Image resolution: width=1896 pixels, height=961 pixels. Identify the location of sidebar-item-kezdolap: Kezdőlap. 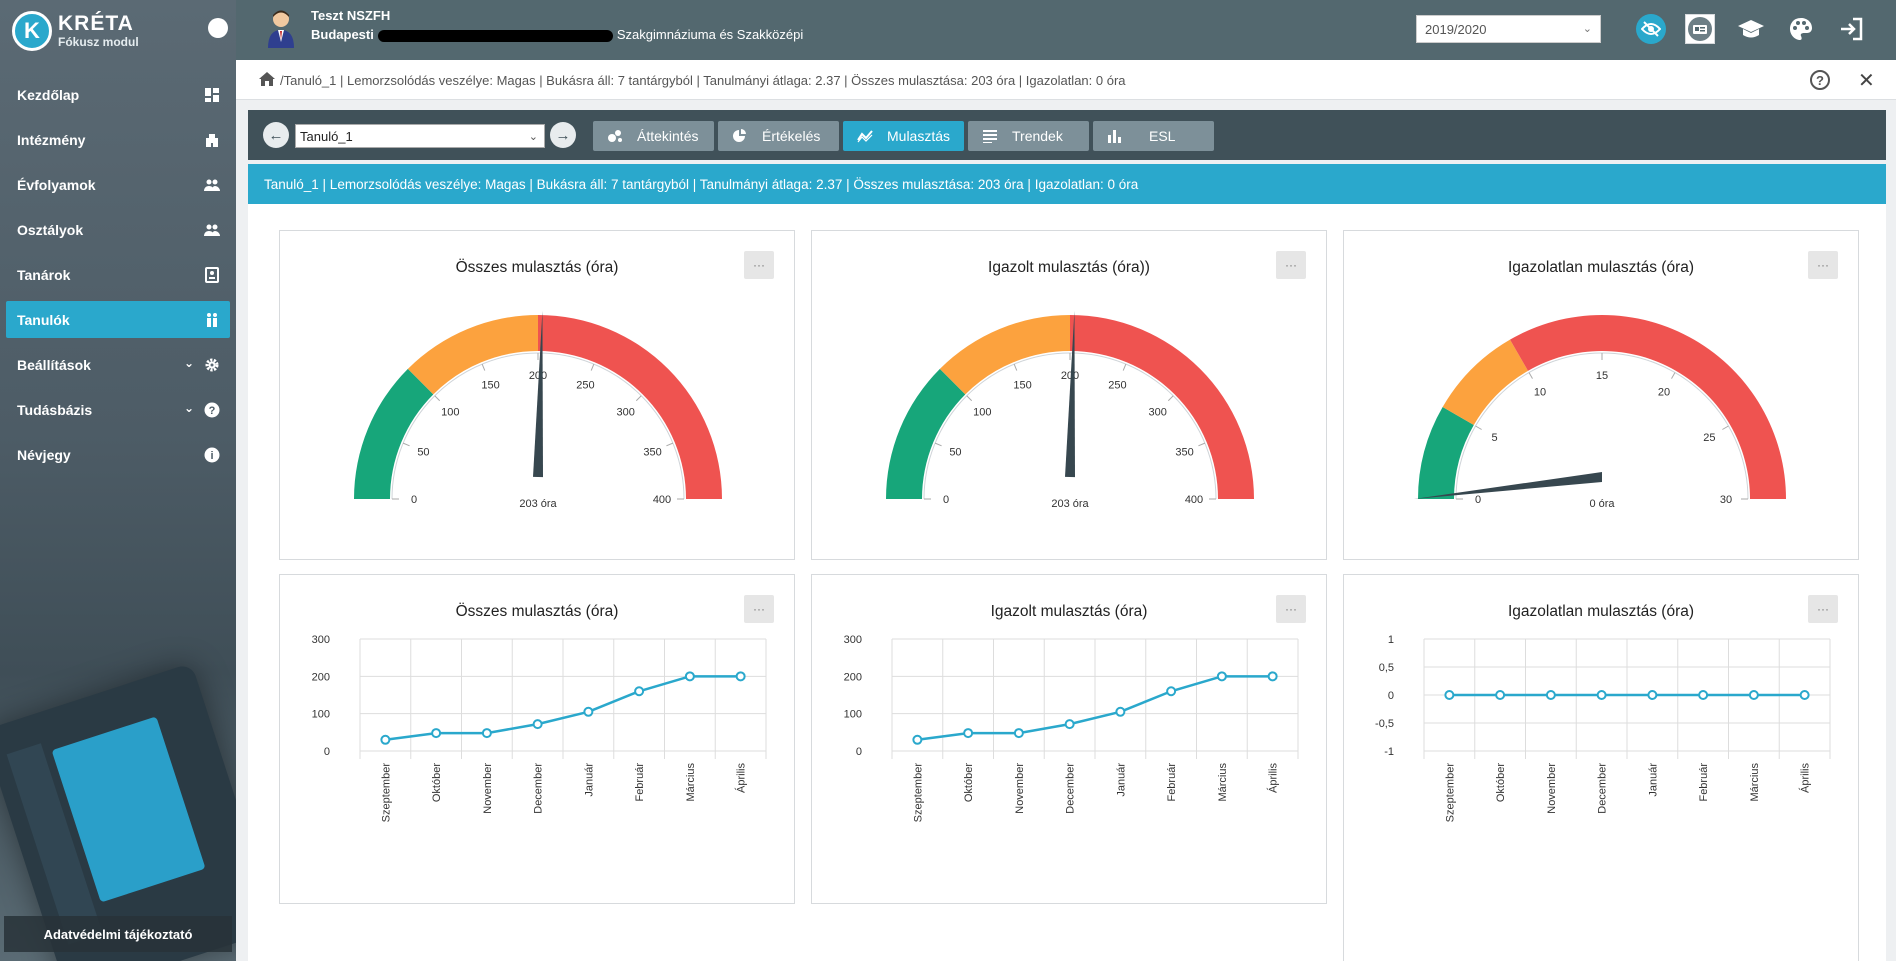
(118, 94).